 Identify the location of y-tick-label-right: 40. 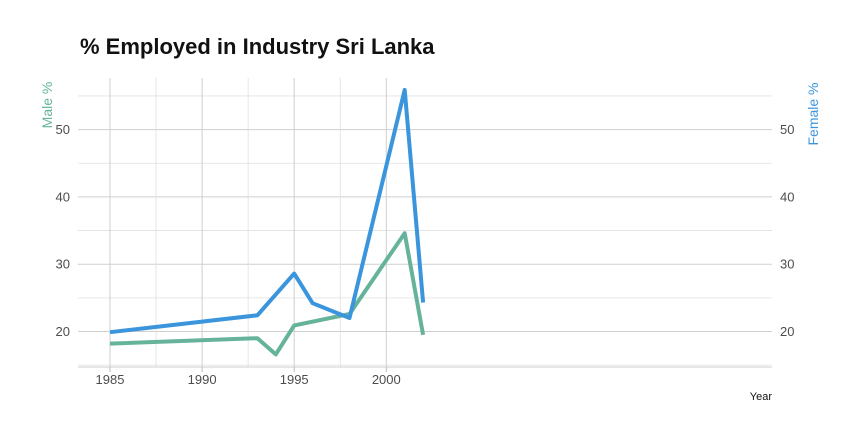
(787, 196).